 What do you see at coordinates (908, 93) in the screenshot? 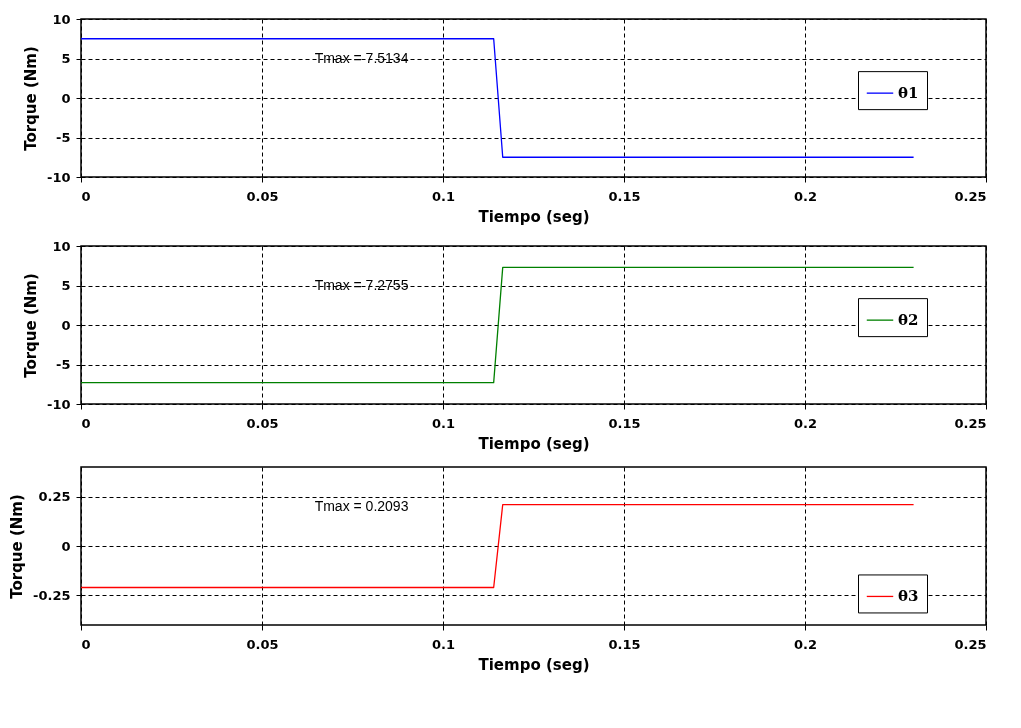
I see `legend-label: θ1` at bounding box center [908, 93].